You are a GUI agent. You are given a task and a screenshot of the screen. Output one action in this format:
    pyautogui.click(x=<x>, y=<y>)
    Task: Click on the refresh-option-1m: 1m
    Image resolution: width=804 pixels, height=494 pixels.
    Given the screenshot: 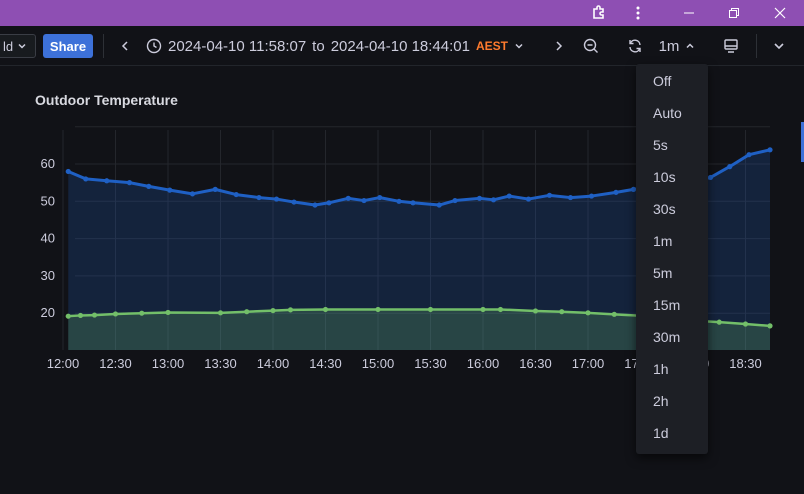 What is the action you would take?
    pyautogui.click(x=663, y=241)
    